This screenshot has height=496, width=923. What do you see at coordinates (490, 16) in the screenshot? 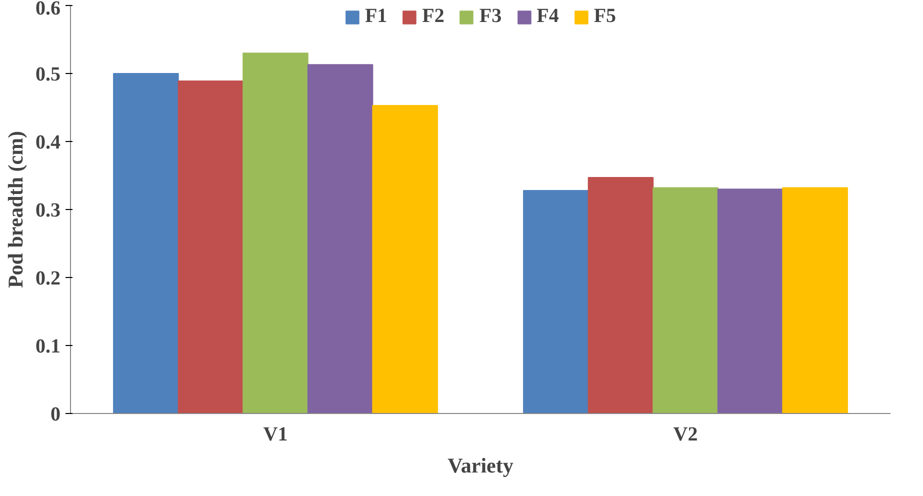
I see `legend-label: F3` at bounding box center [490, 16].